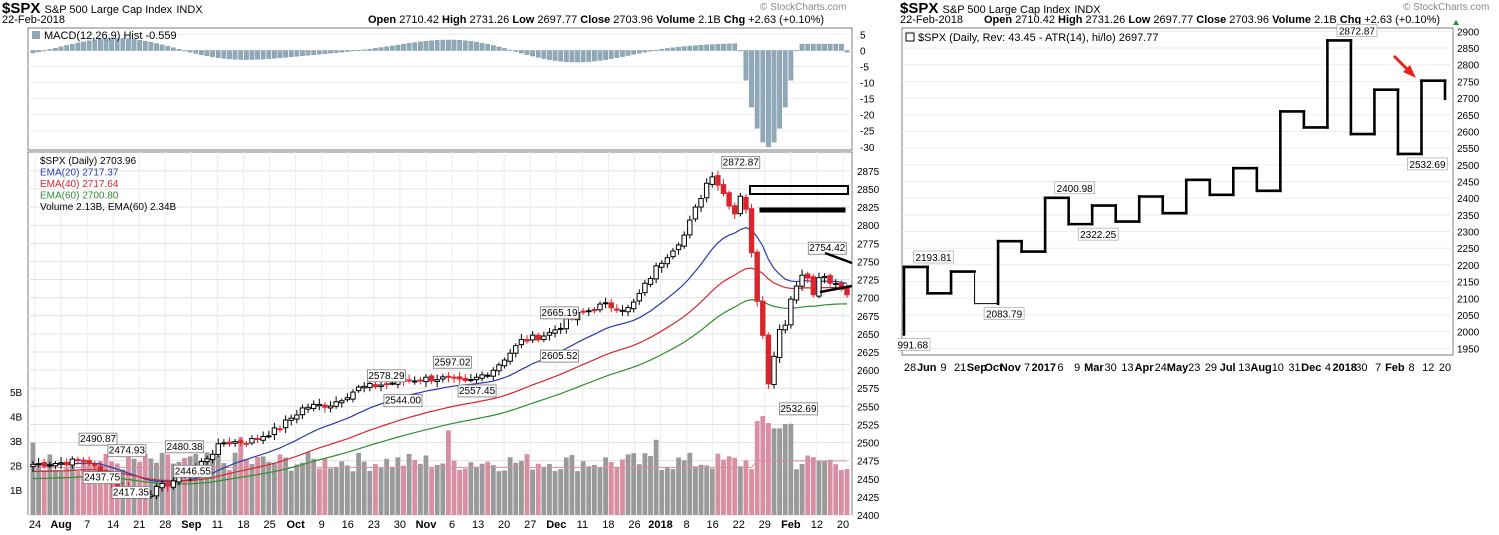 The height and width of the screenshot is (535, 1499). I want to click on kagi-chg-value: +2.63 (+0.10%), so click(1402, 20).